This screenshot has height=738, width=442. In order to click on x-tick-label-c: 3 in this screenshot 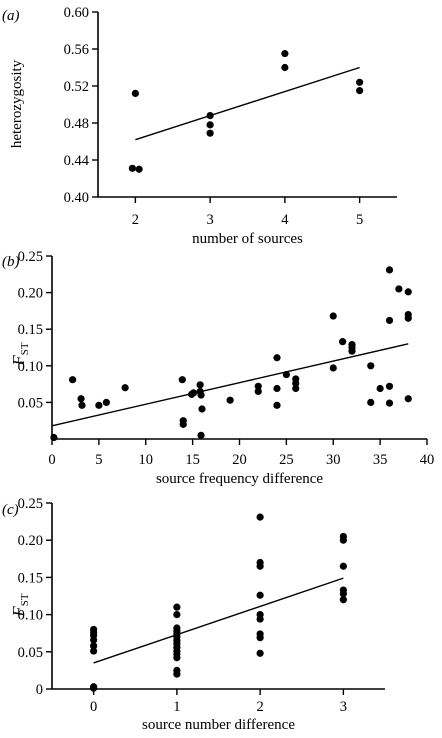, I will do `click(343, 707)`.